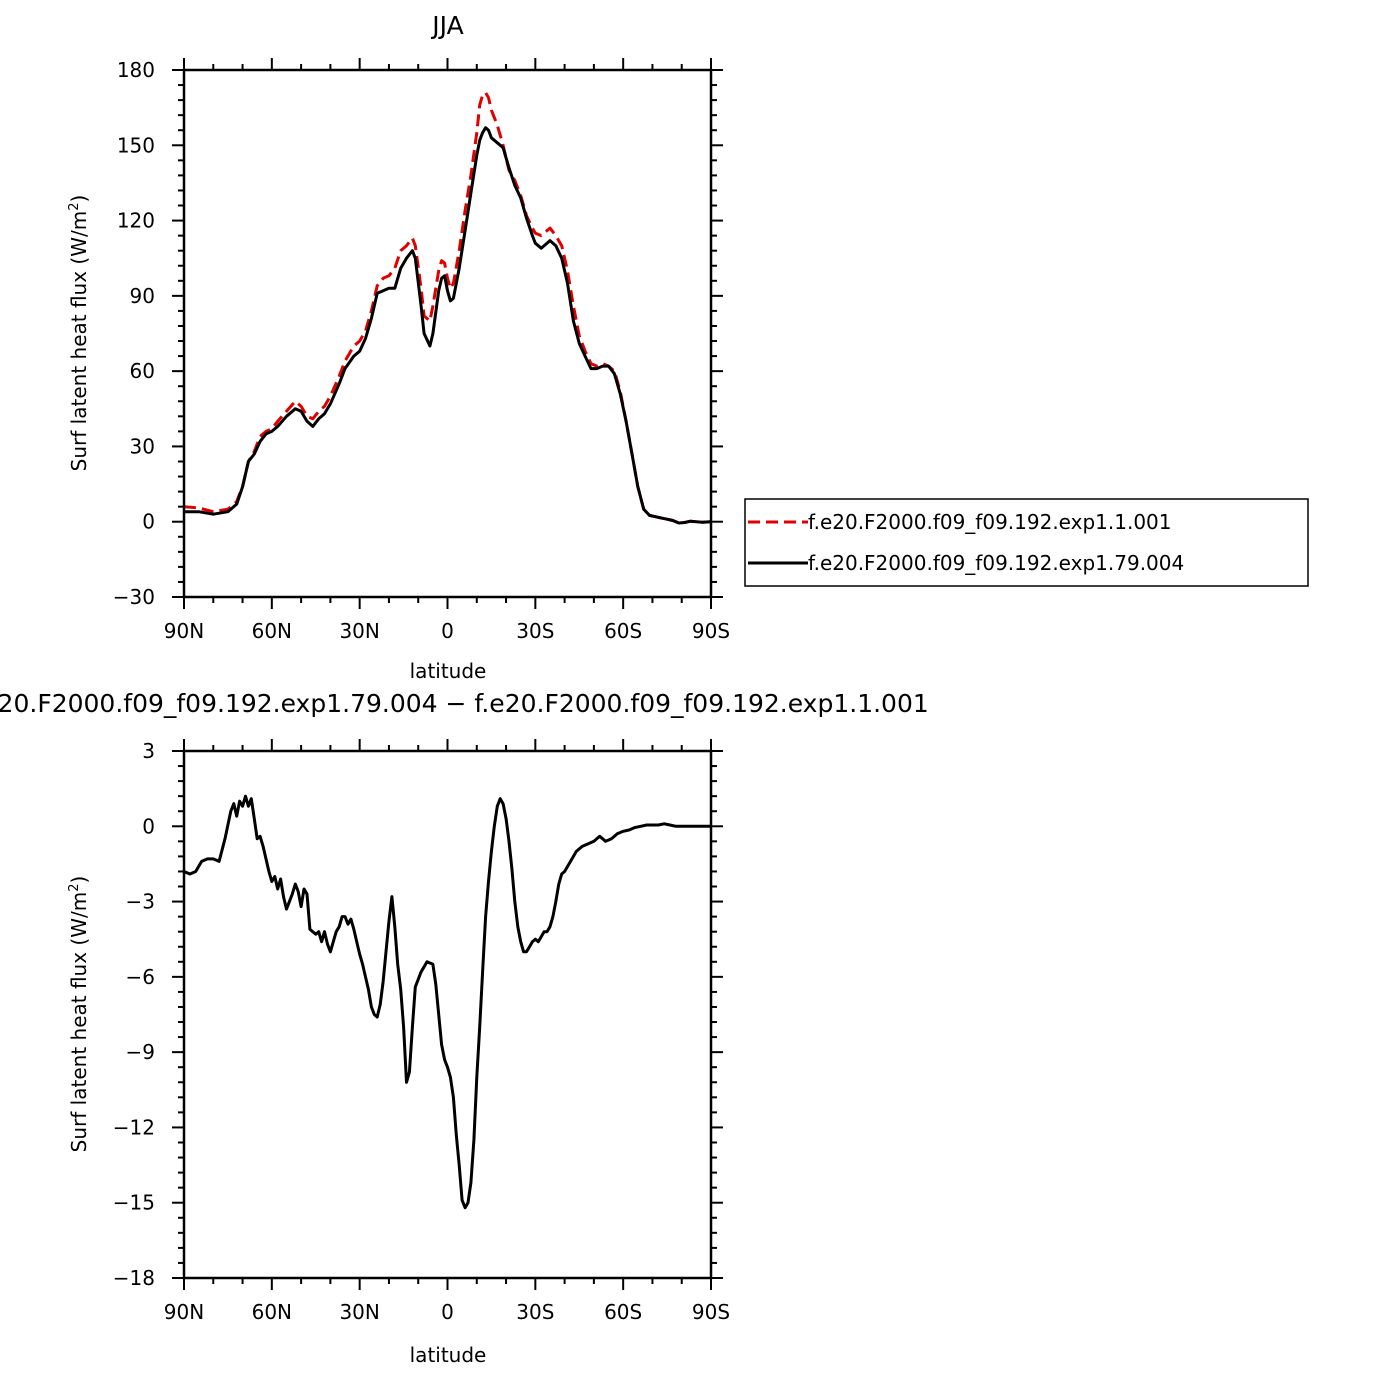  Describe the element at coordinates (448, 671) in the screenshot. I see `top-chart-x-axis-label: latitude` at that location.